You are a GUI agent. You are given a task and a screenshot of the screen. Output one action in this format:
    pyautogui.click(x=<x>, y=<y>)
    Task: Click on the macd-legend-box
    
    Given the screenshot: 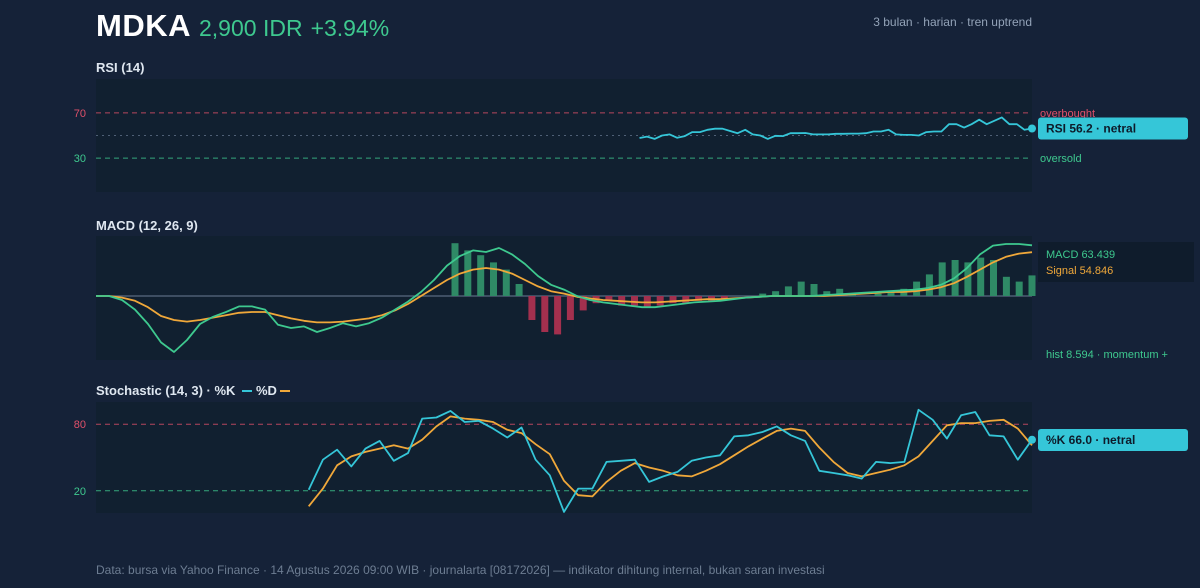 What is the action you would take?
    pyautogui.click(x=1116, y=262)
    